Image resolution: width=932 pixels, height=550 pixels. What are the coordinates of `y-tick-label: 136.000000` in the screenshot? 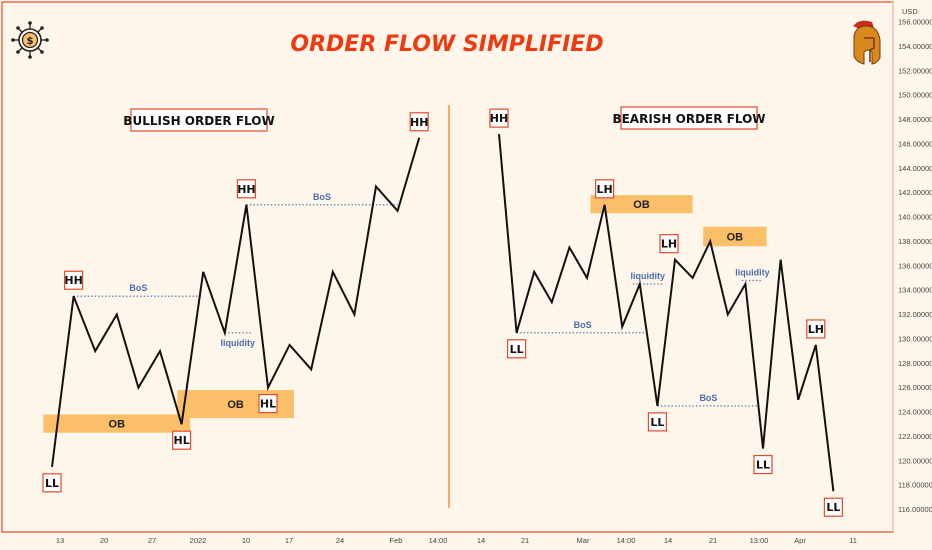 It's located at (915, 265).